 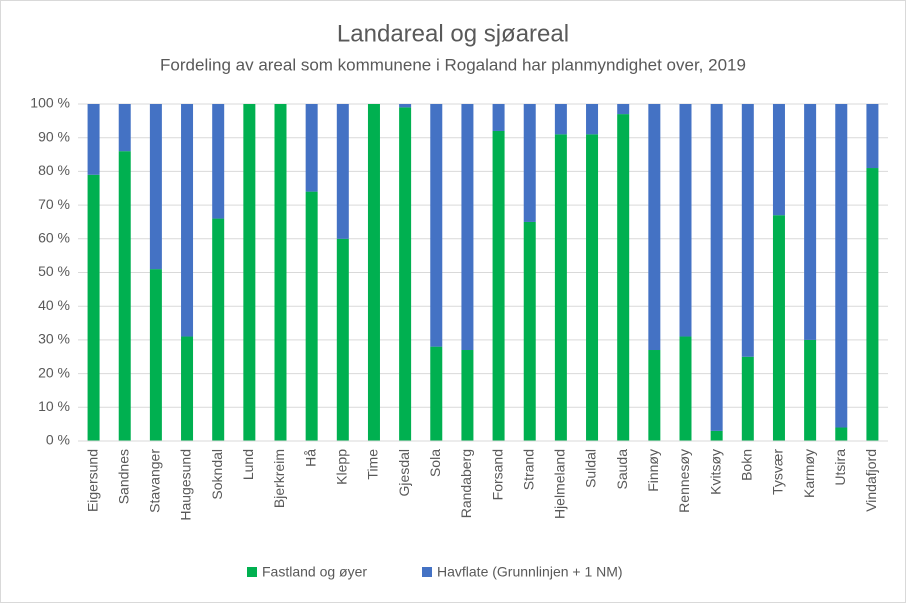 I want to click on x-tick-label: Strand, so click(x=528, y=469).